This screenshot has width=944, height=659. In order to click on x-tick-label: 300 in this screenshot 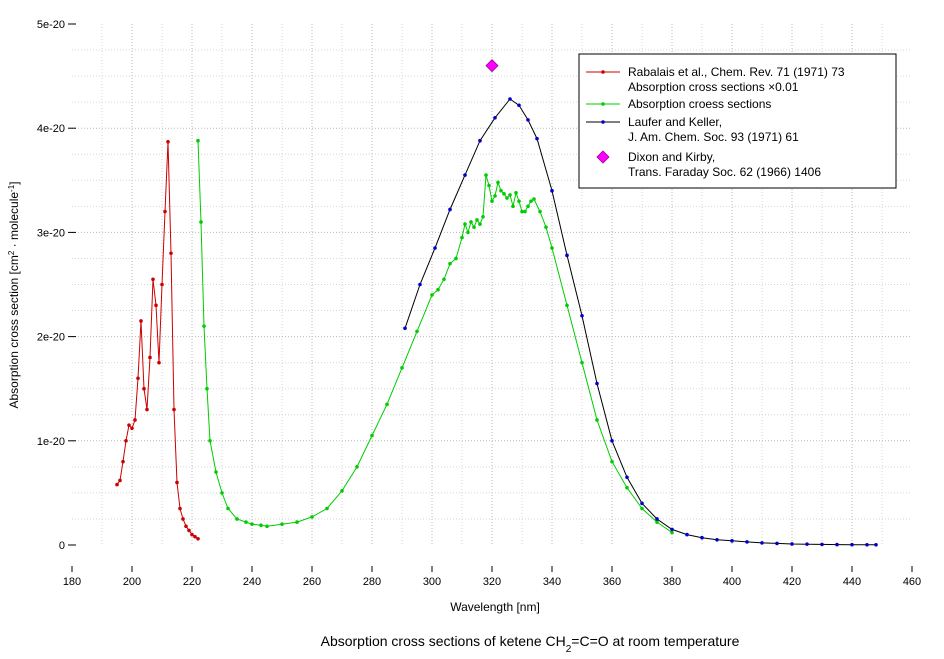, I will do `click(432, 582)`.